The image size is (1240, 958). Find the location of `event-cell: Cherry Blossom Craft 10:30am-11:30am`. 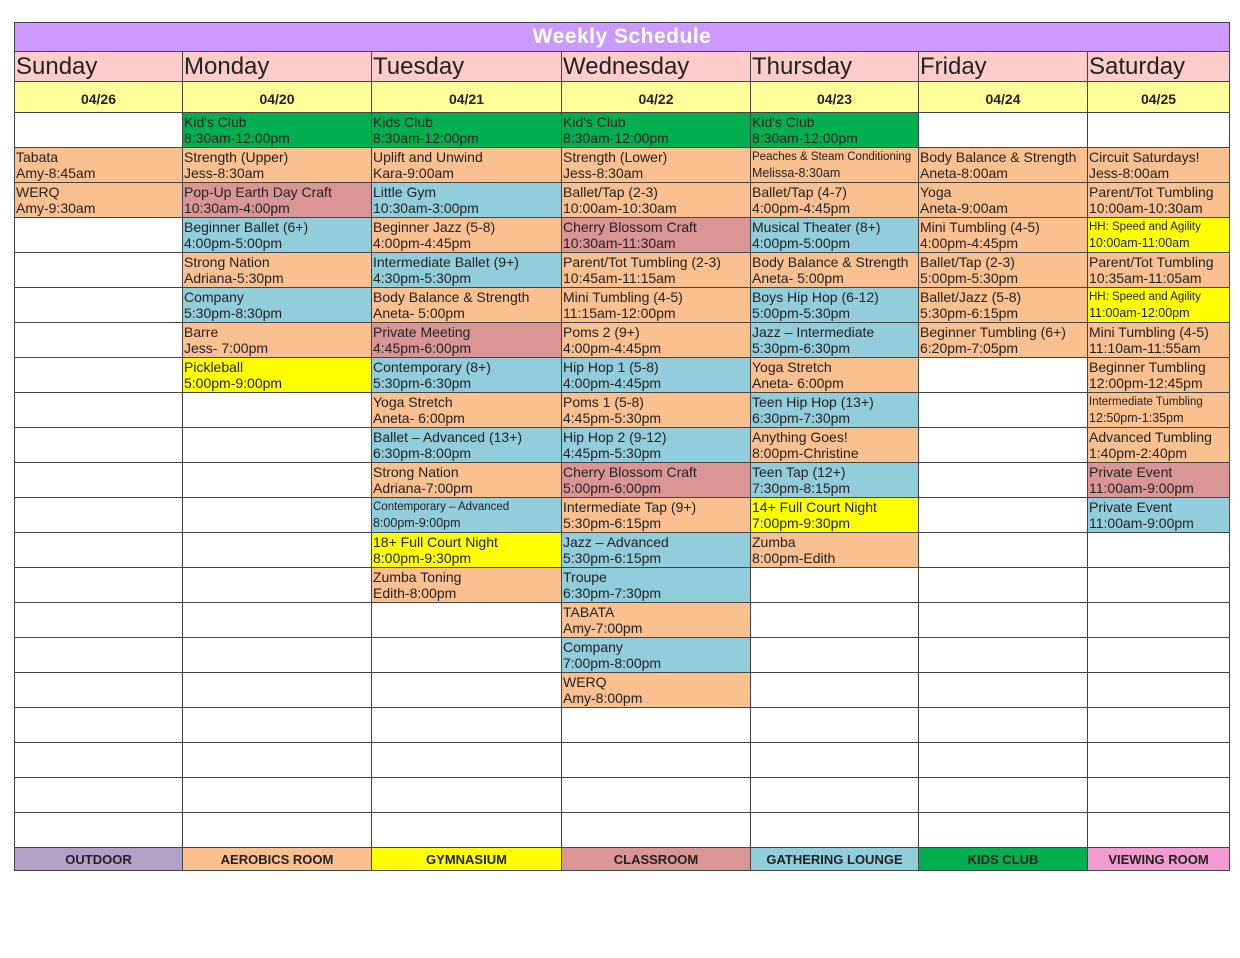

event-cell: Cherry Blossom Craft 10:30am-11:30am is located at coordinates (656, 235).